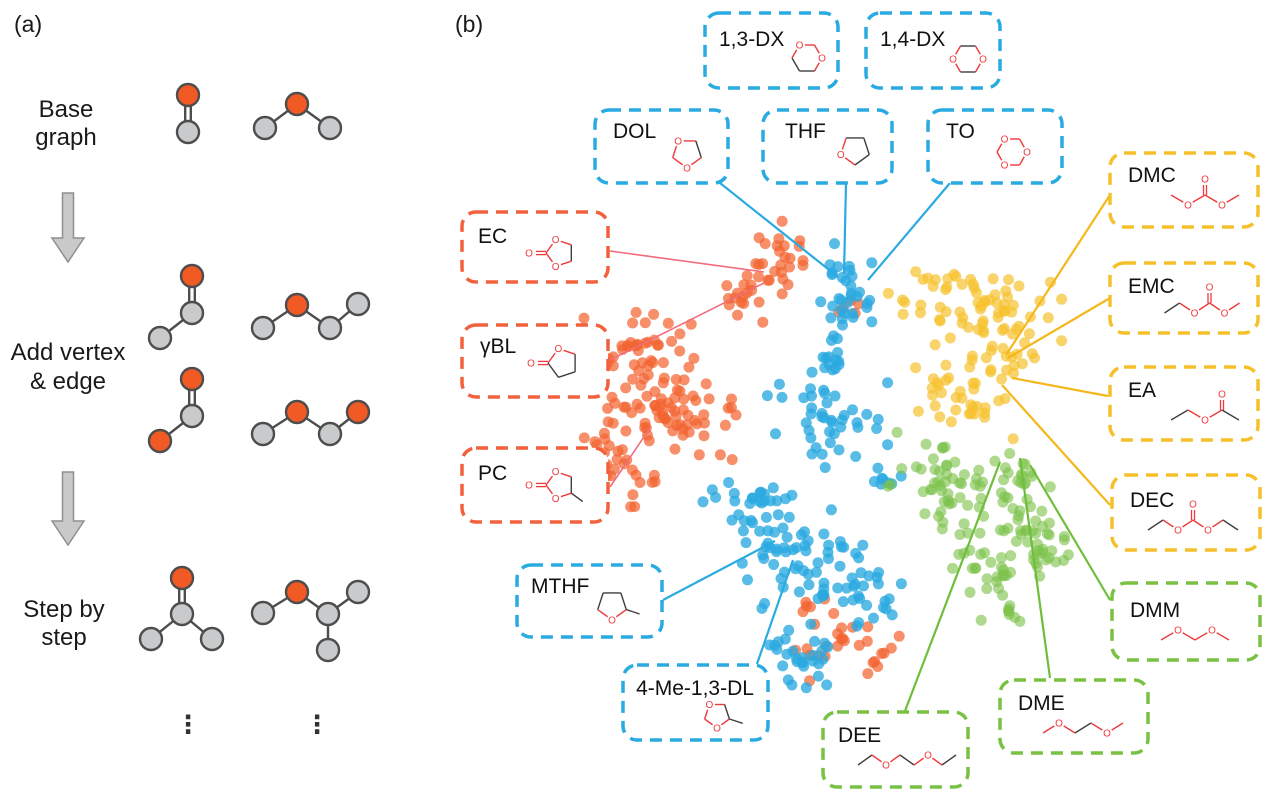 This screenshot has height=797, width=1268. Describe the element at coordinates (1151, 286) in the screenshot. I see `box-label-emc: EMC` at that location.